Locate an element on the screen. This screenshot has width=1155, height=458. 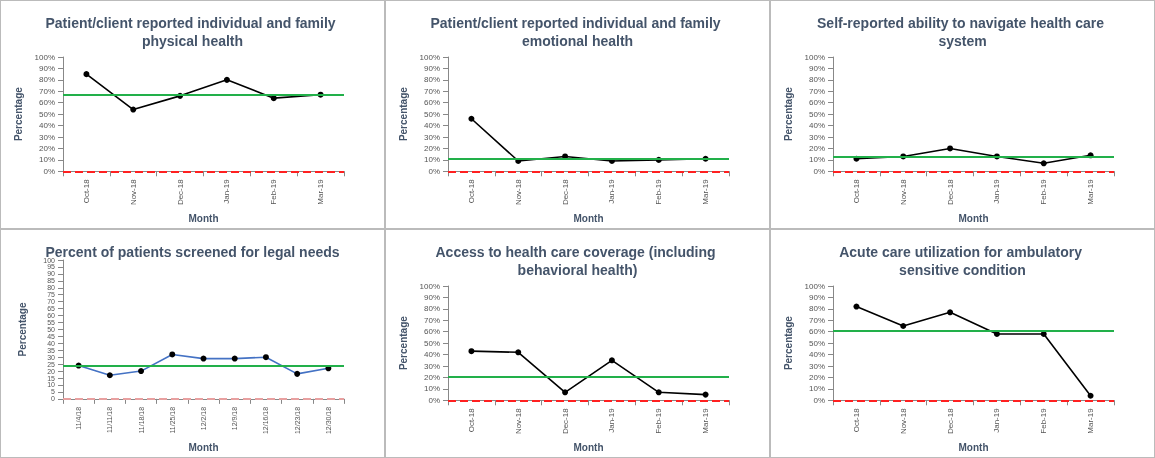
chart-title: Self-reported ability to navigate health care system is located at coordinates (962, 32).